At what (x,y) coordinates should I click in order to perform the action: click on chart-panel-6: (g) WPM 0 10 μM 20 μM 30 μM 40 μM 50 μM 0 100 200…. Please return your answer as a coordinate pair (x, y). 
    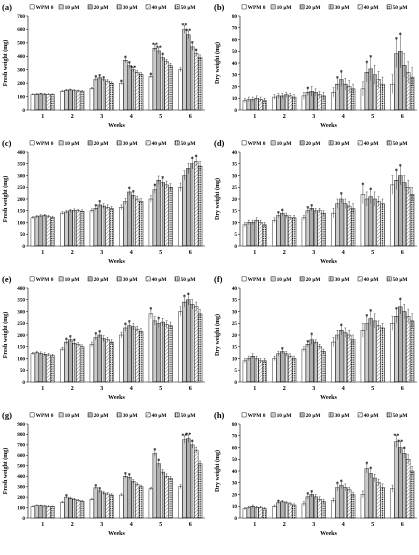
    Looking at the image, I should click on (103, 473).